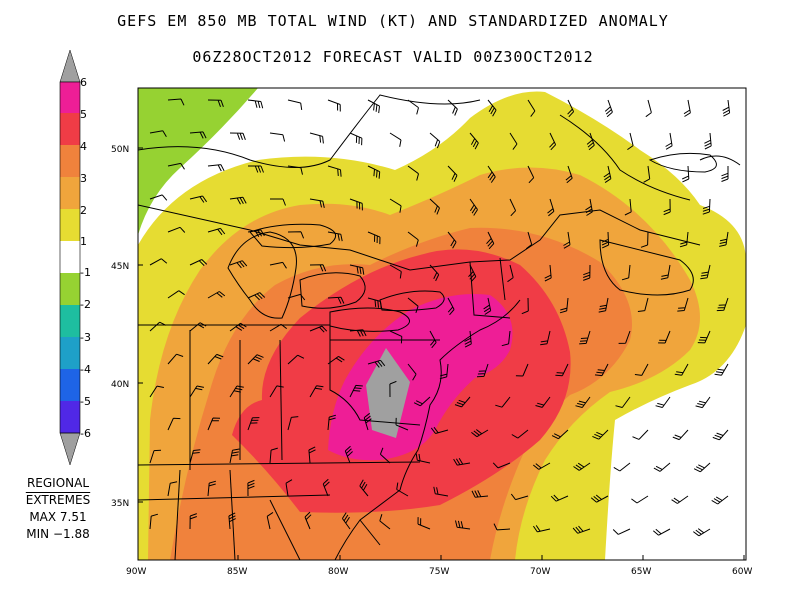 This screenshot has width=786, height=603. What do you see at coordinates (70, 289) in the screenshot?
I see `colorbar-bin-m1tom2` at bounding box center [70, 289].